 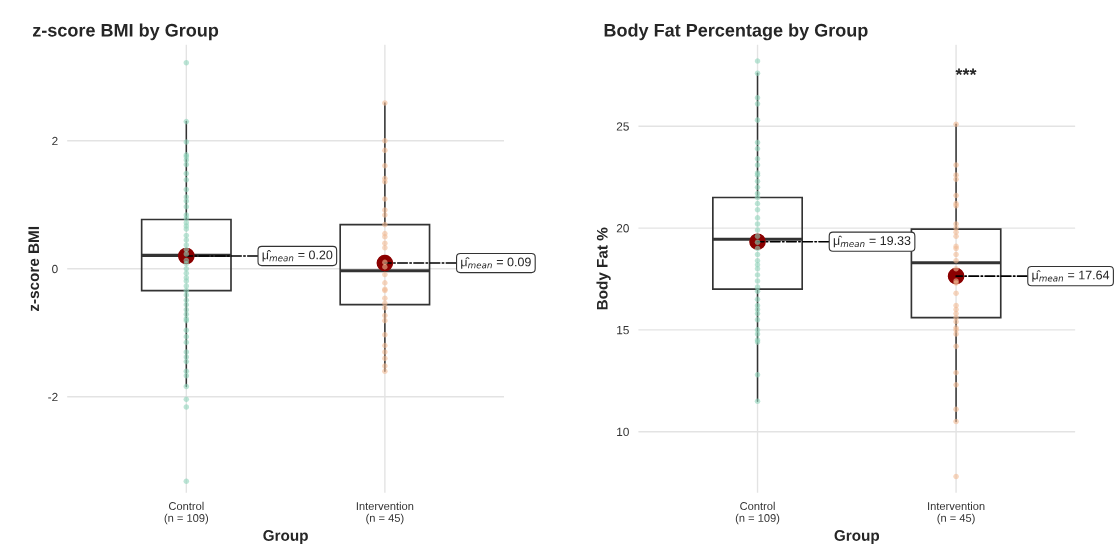 I want to click on chart-title: z-score BMI by Group, so click(x=125, y=32).